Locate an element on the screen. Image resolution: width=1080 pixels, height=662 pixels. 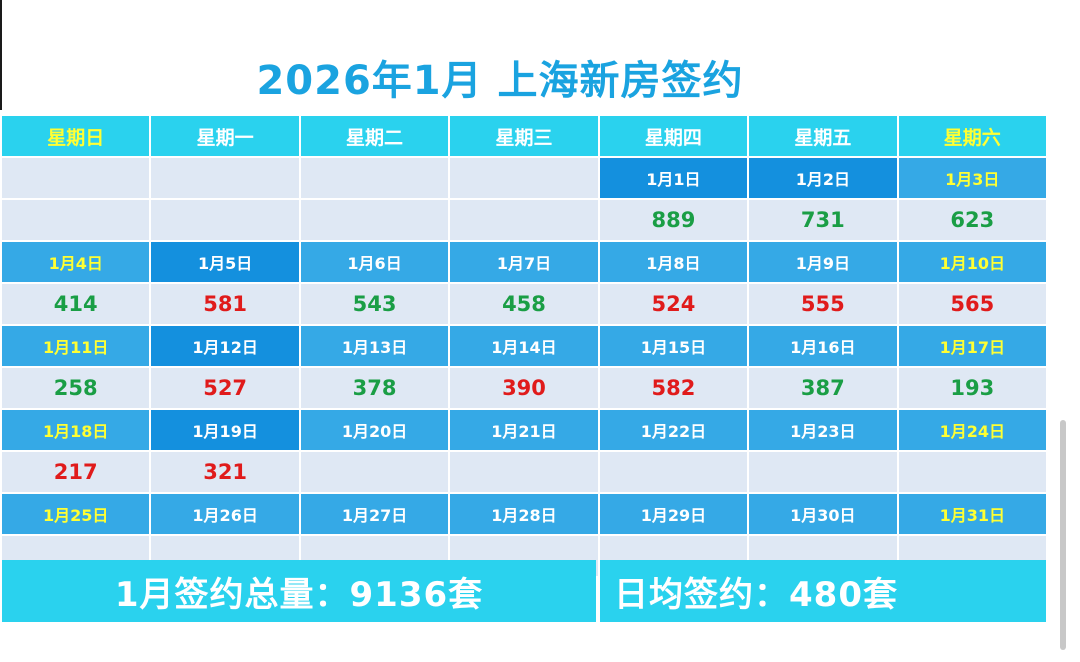
date-cell: 1月28日 is located at coordinates (524, 514).